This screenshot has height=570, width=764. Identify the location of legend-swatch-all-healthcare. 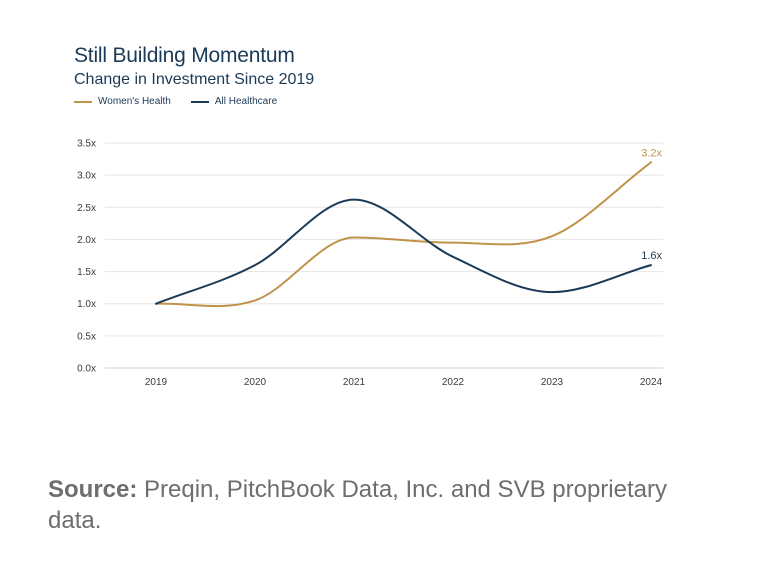
(199, 101).